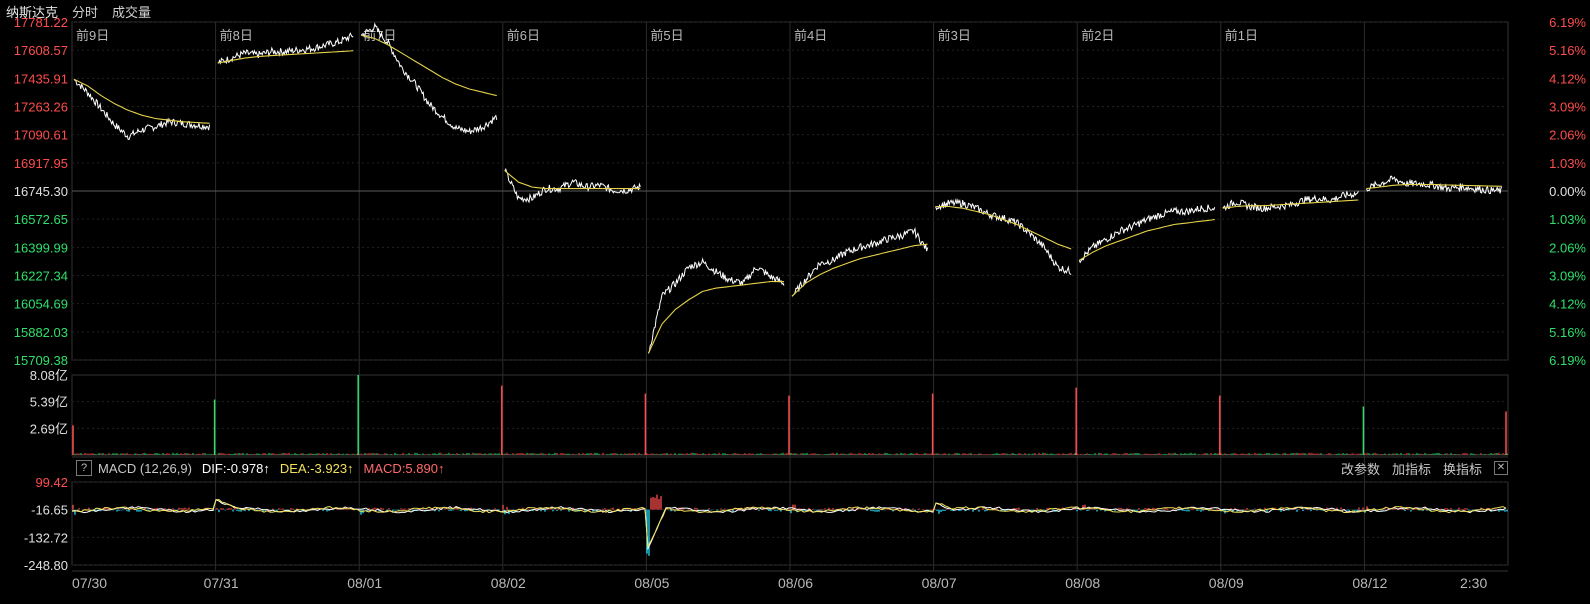  Describe the element at coordinates (236, 35) in the screenshot. I see `day-label: 前8日` at that location.